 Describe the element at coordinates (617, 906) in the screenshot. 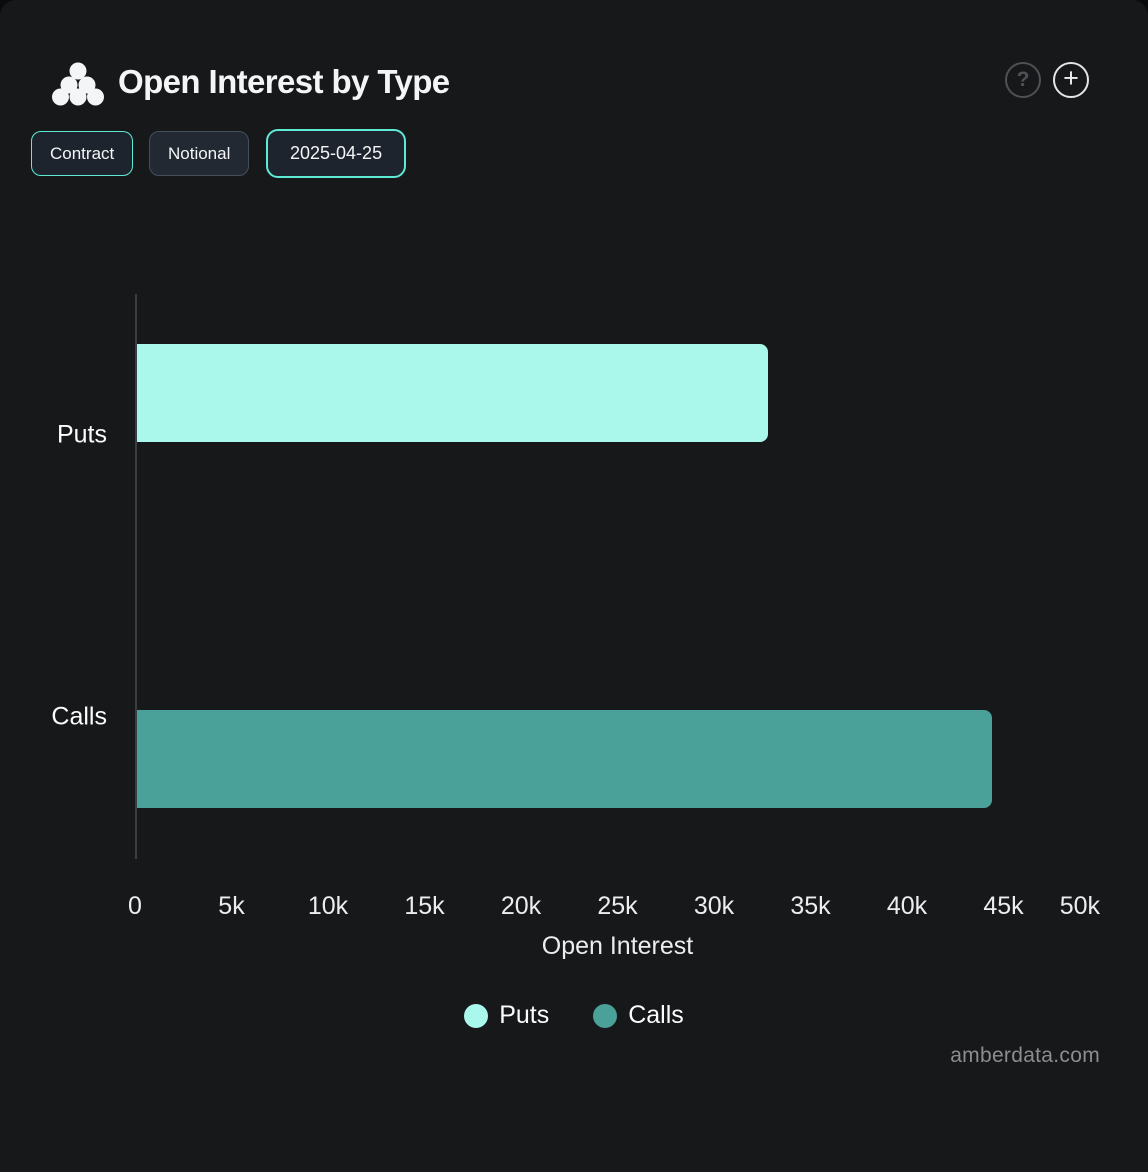

I see `x-axis-tick-label: 25k` at that location.